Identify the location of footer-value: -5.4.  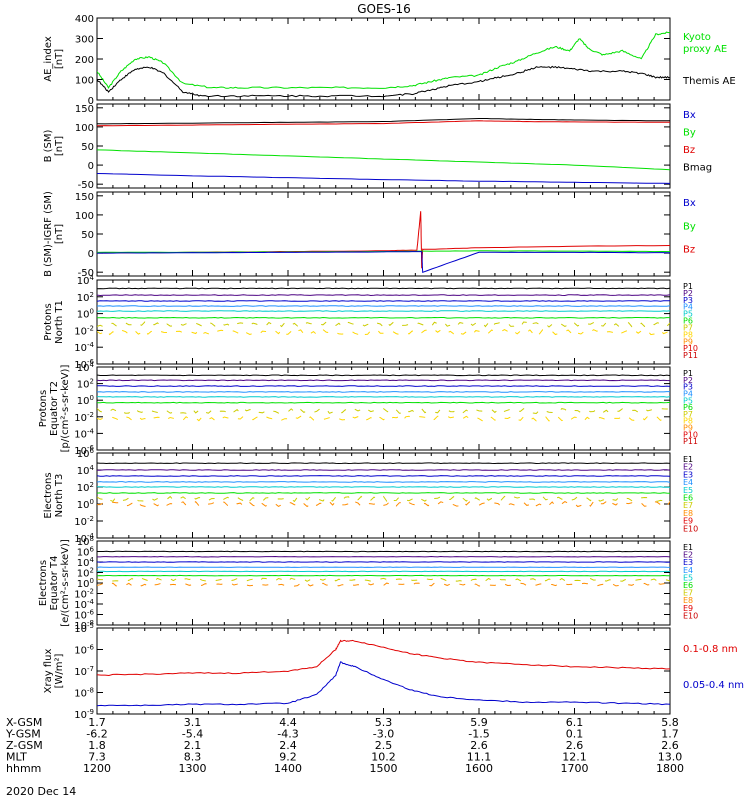
(192, 734).